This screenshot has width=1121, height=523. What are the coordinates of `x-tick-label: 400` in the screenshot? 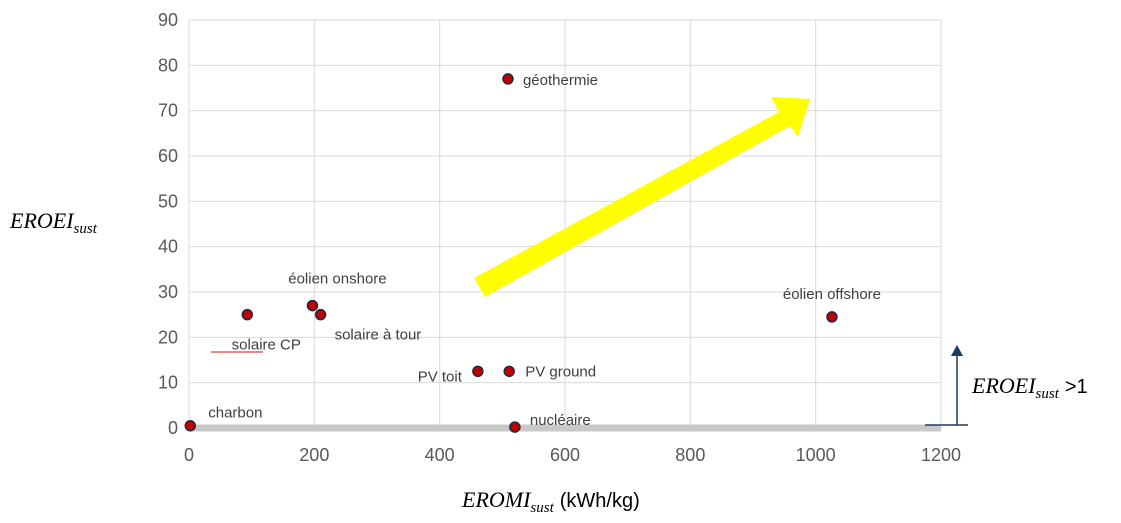 It's located at (440, 455).